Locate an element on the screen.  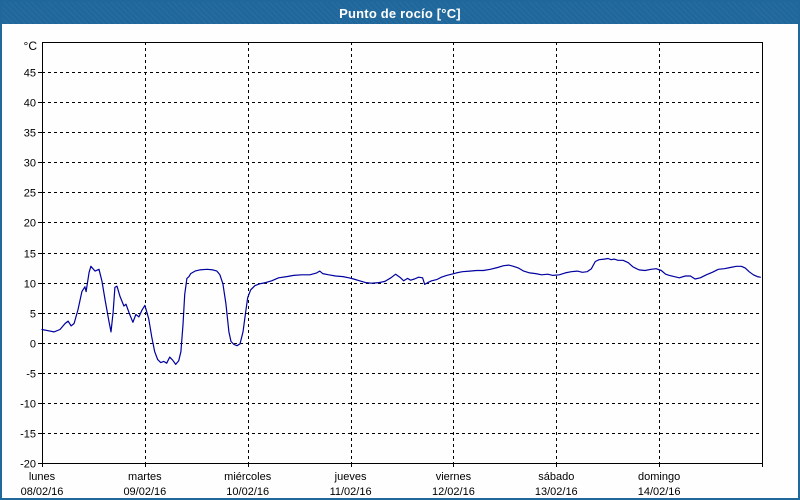
y-tick-label: 45 is located at coordinates (30, 74).